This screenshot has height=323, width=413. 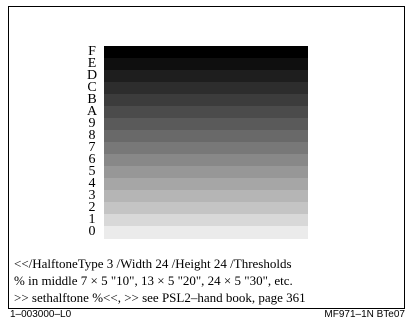 I want to click on ramp-label: 3, so click(x=92, y=195).